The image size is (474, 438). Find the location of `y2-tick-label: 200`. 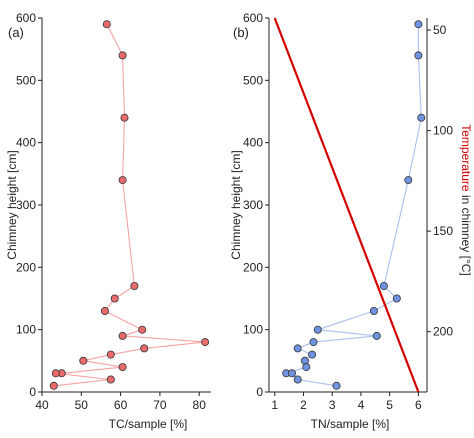

y2-tick-label: 200 is located at coordinates (443, 332).